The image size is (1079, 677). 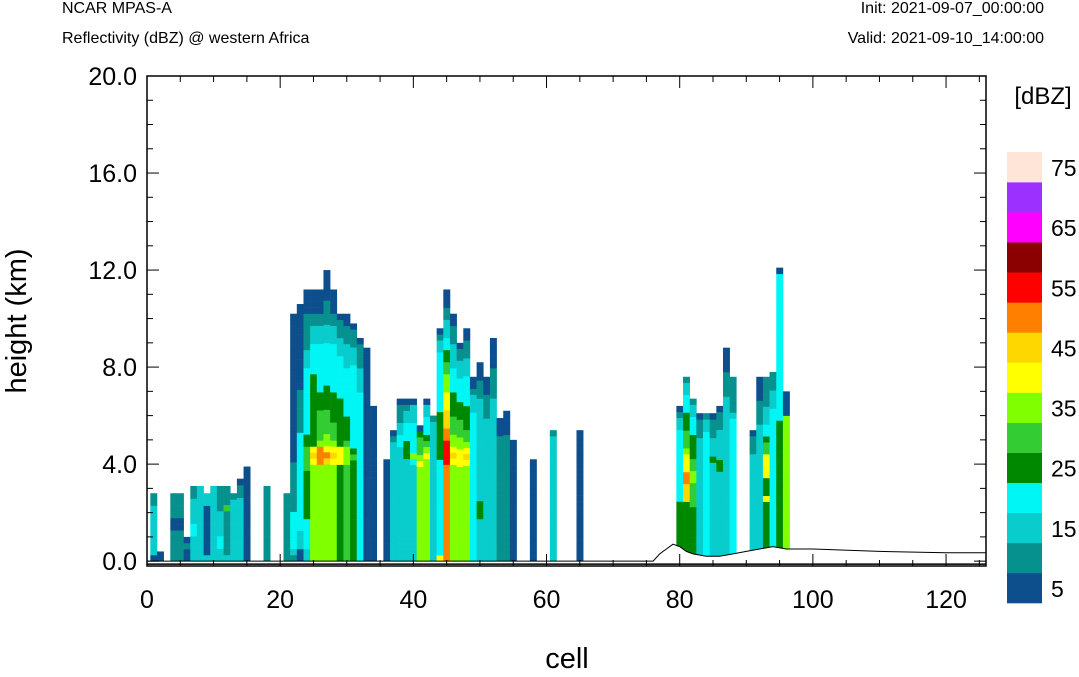 I want to click on valid-time: Valid: 2021-09-10_14:00:00, so click(x=945, y=38).